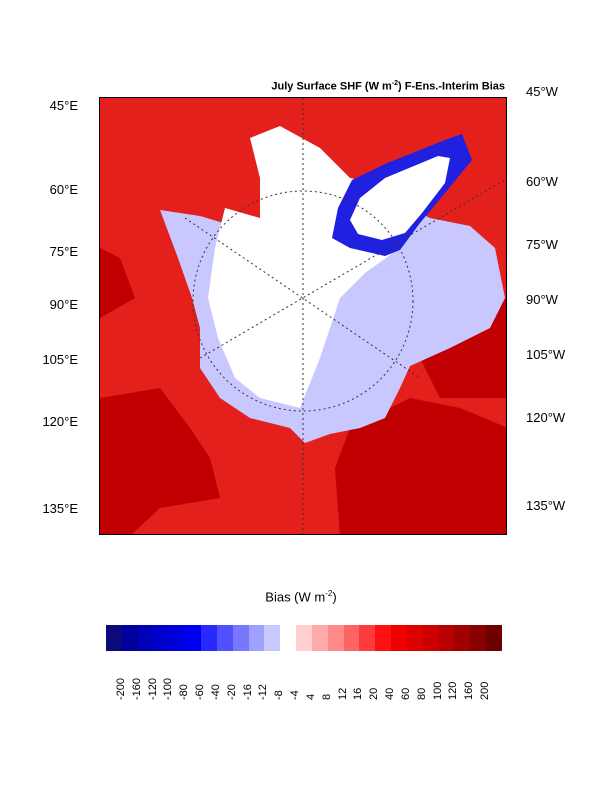 The height and width of the screenshot is (792, 612). I want to click on map-title-exponent: -2, so click(395, 83).